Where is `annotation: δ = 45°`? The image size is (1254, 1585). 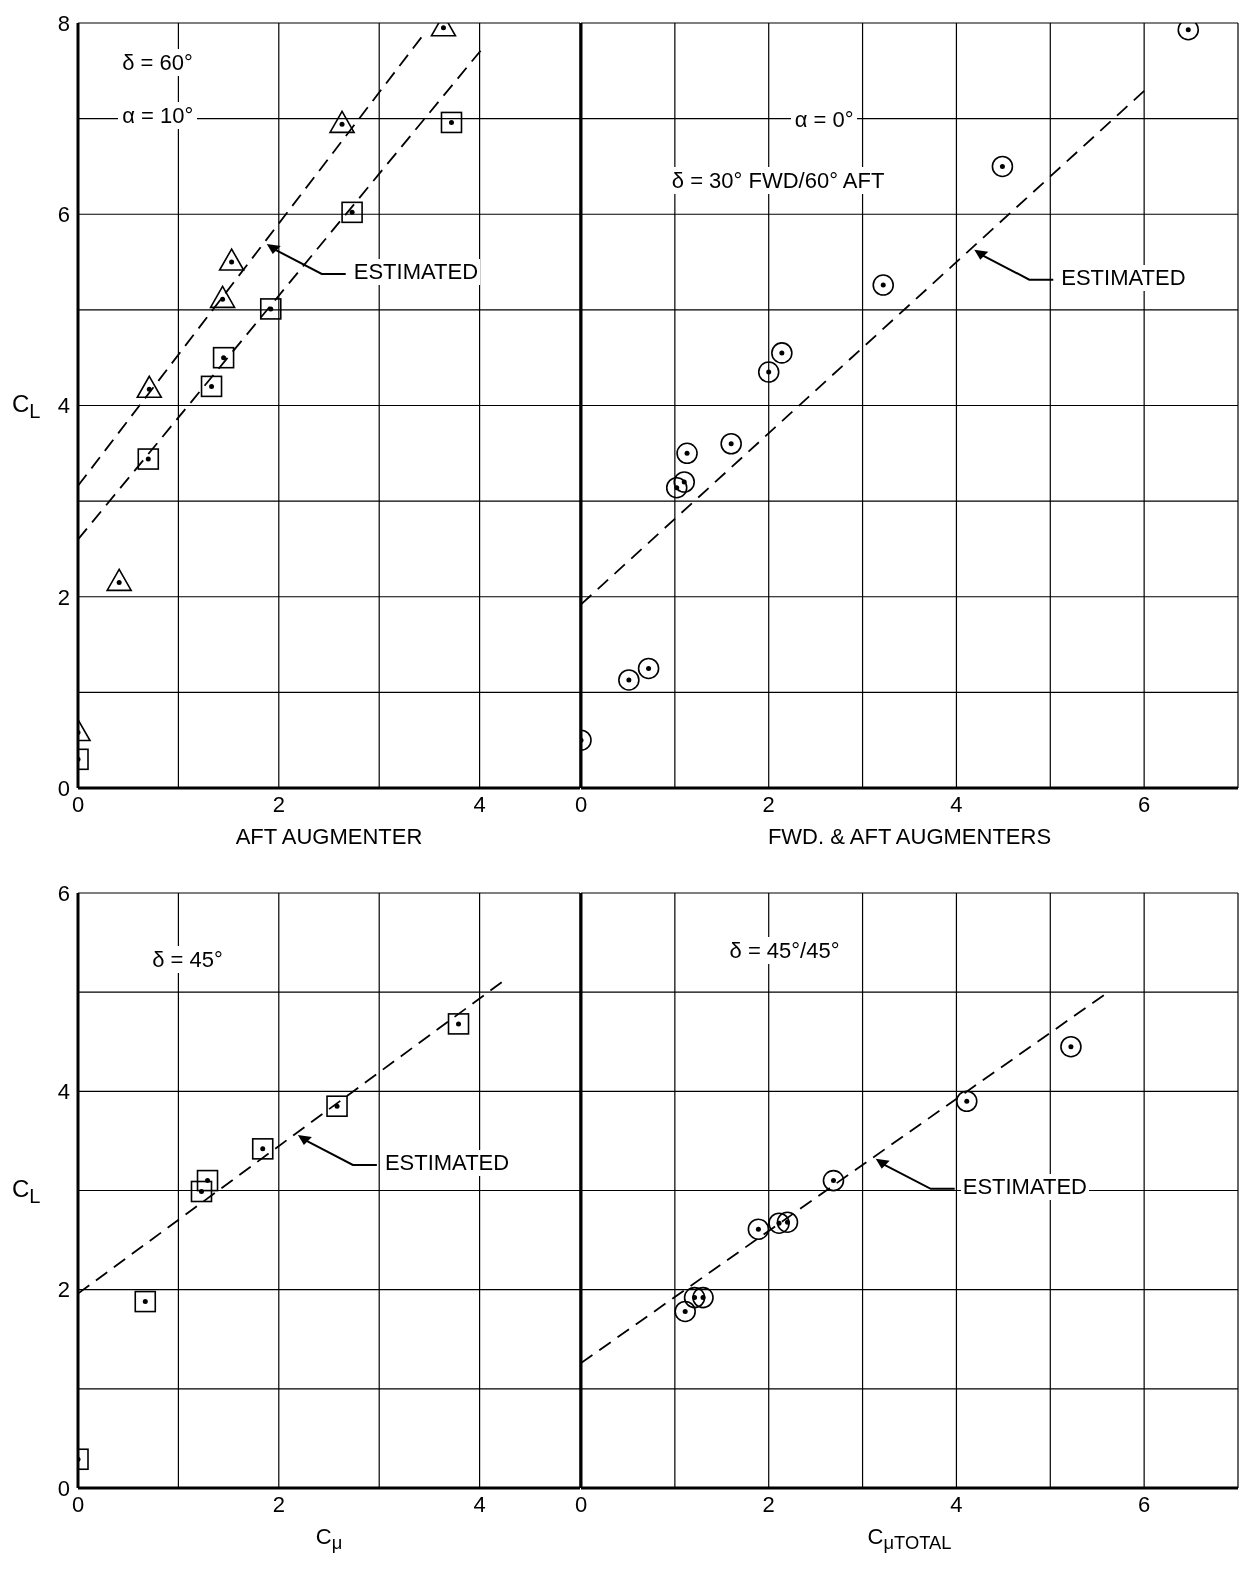
annotation: δ = 45° is located at coordinates (187, 959).